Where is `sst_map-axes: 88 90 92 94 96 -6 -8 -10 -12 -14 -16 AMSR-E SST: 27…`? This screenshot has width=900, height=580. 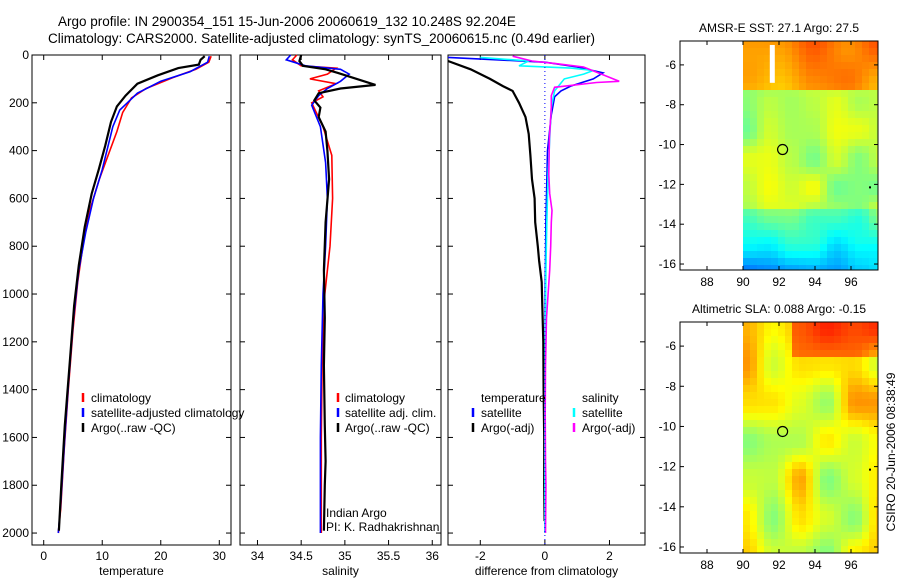
sst_map-axes: 88 90 92 94 96 -6 -8 -10 -12 -14 -16 AMSR-E SST: 27… is located at coordinates (769, 155).